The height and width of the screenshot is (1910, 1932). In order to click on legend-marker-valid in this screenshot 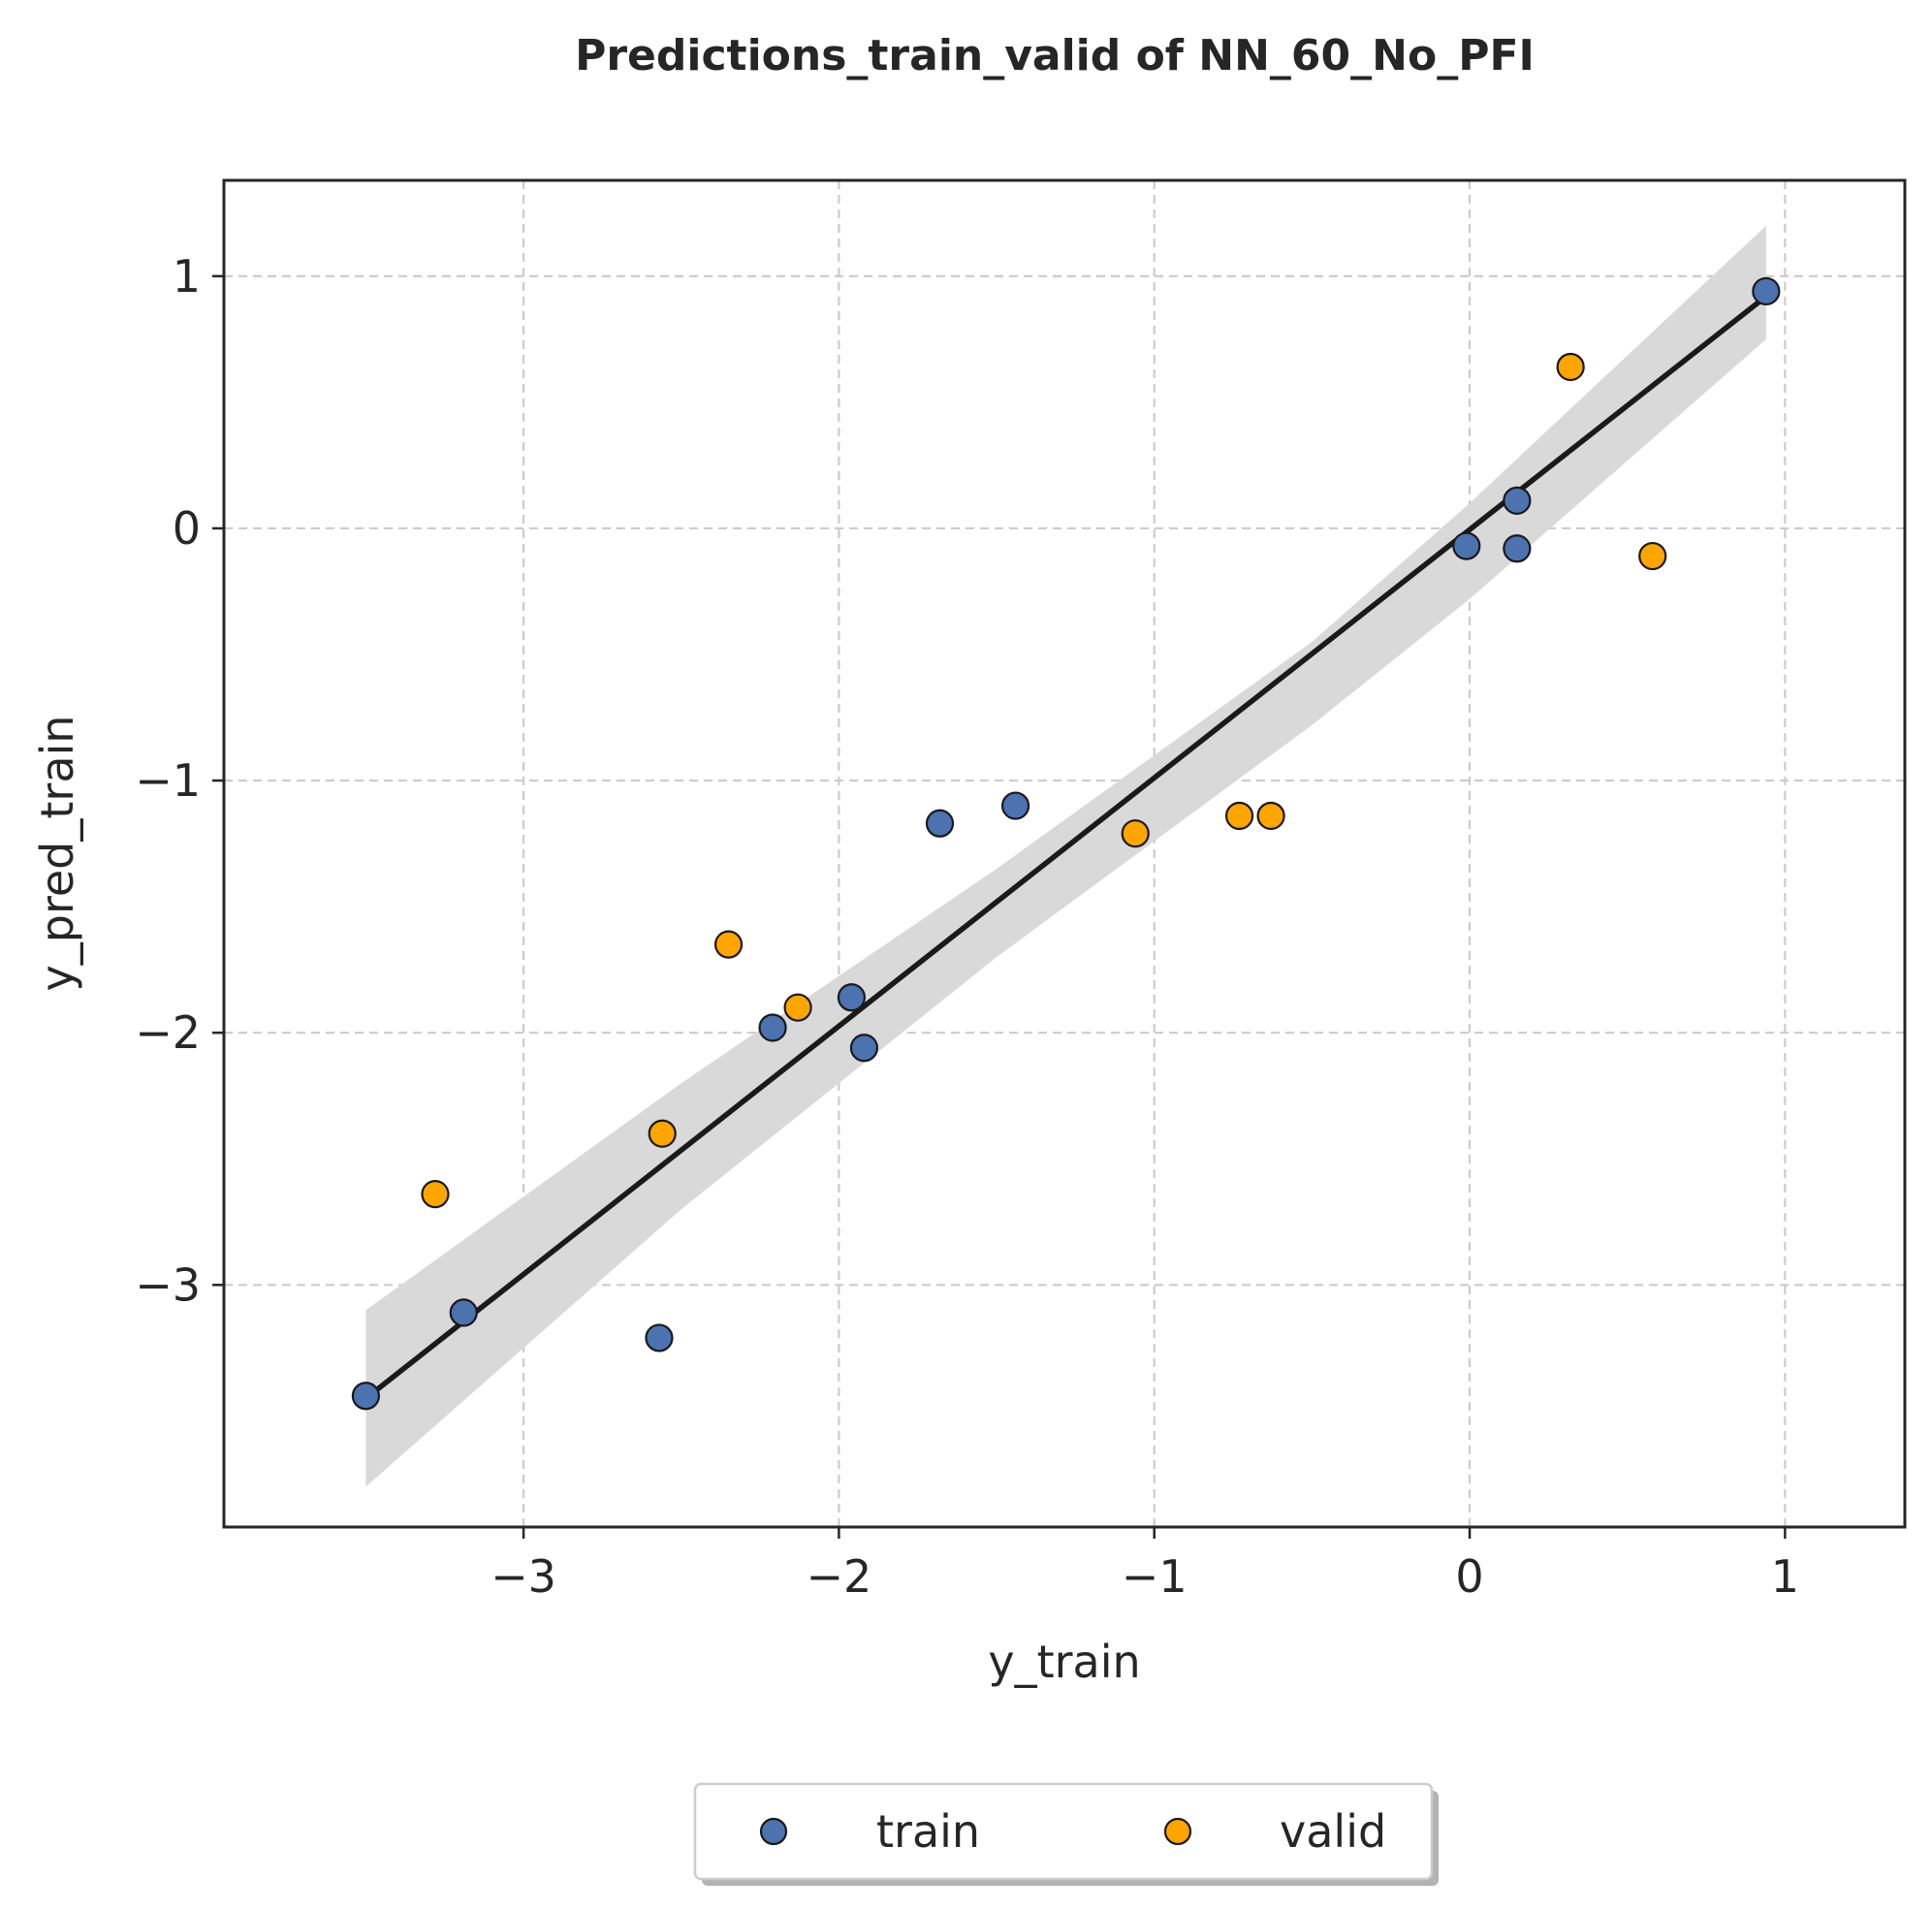, I will do `click(1177, 1831)`.